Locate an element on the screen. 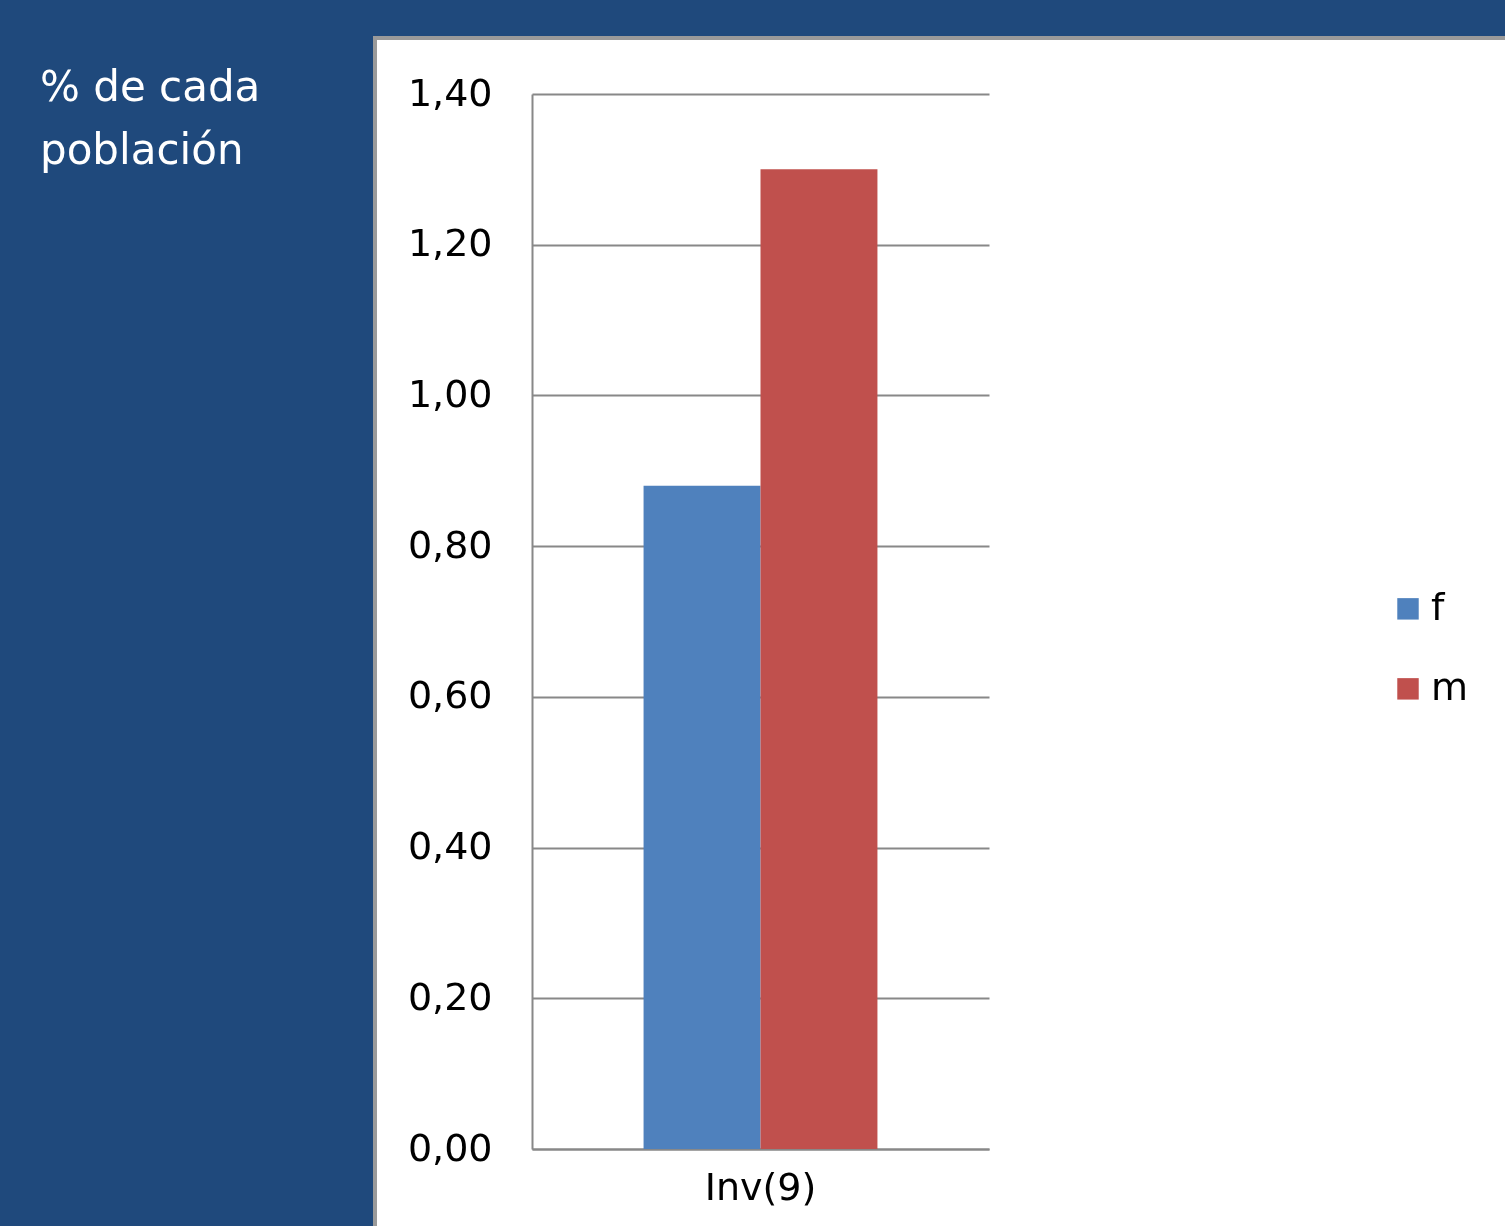 The image size is (1505, 1226). y-tick-label: 0,00 is located at coordinates (450, 1147).